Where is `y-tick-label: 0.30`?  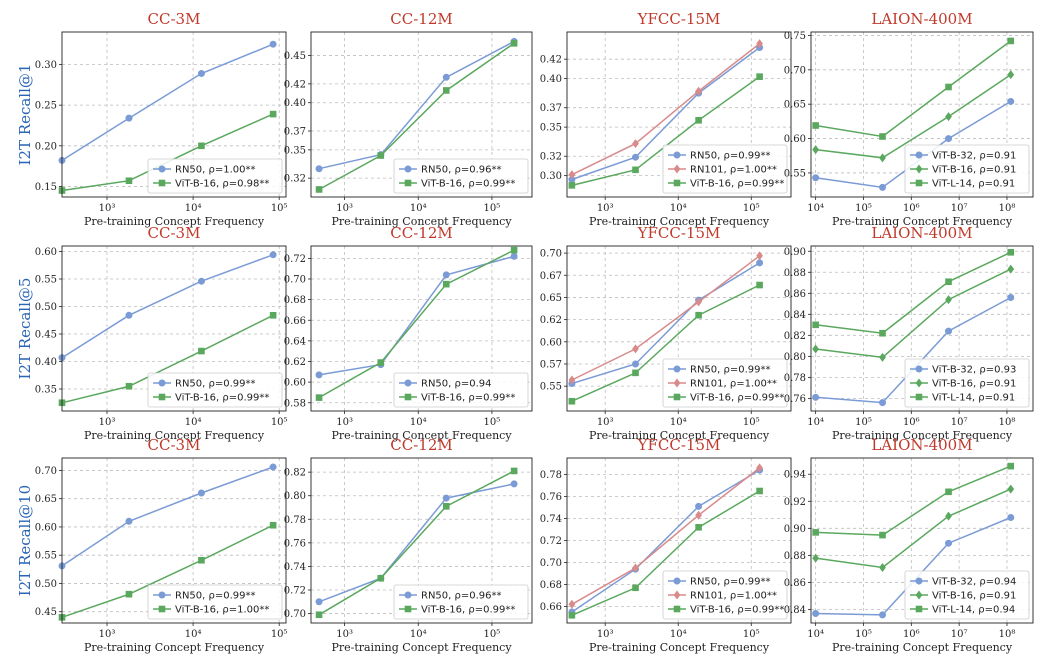
y-tick-label: 0.30 is located at coordinates (46, 65).